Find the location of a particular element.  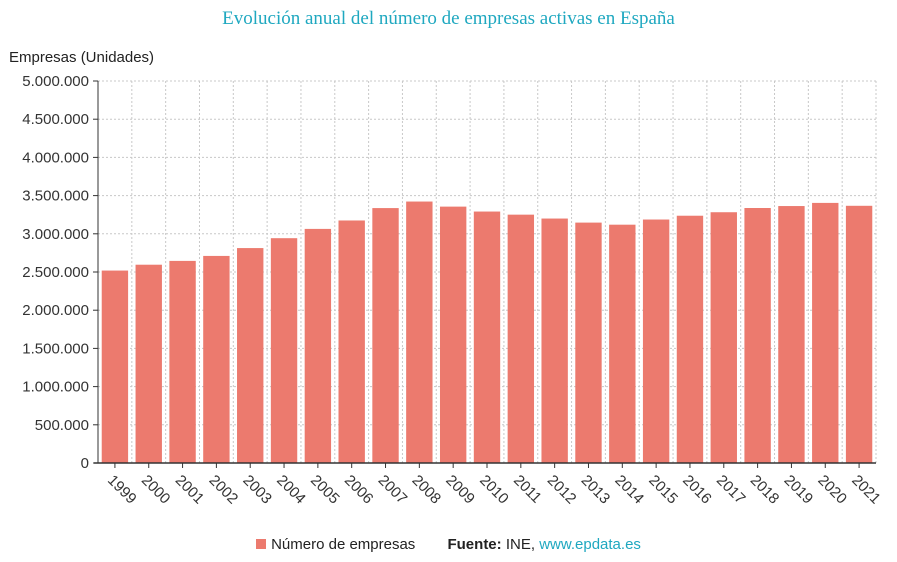

x-tick-label: 2006 is located at coordinates (359, 490).